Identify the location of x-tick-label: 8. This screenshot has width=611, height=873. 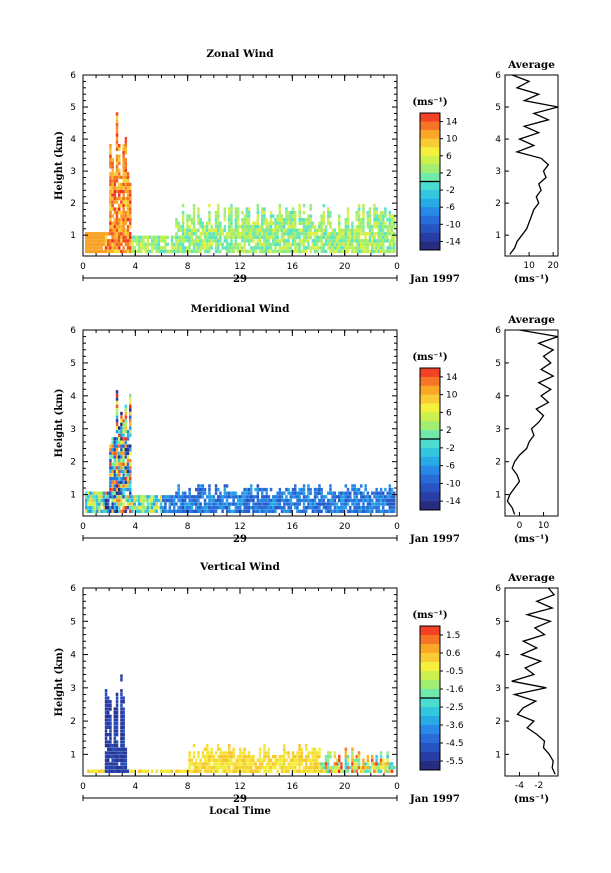
(188, 267).